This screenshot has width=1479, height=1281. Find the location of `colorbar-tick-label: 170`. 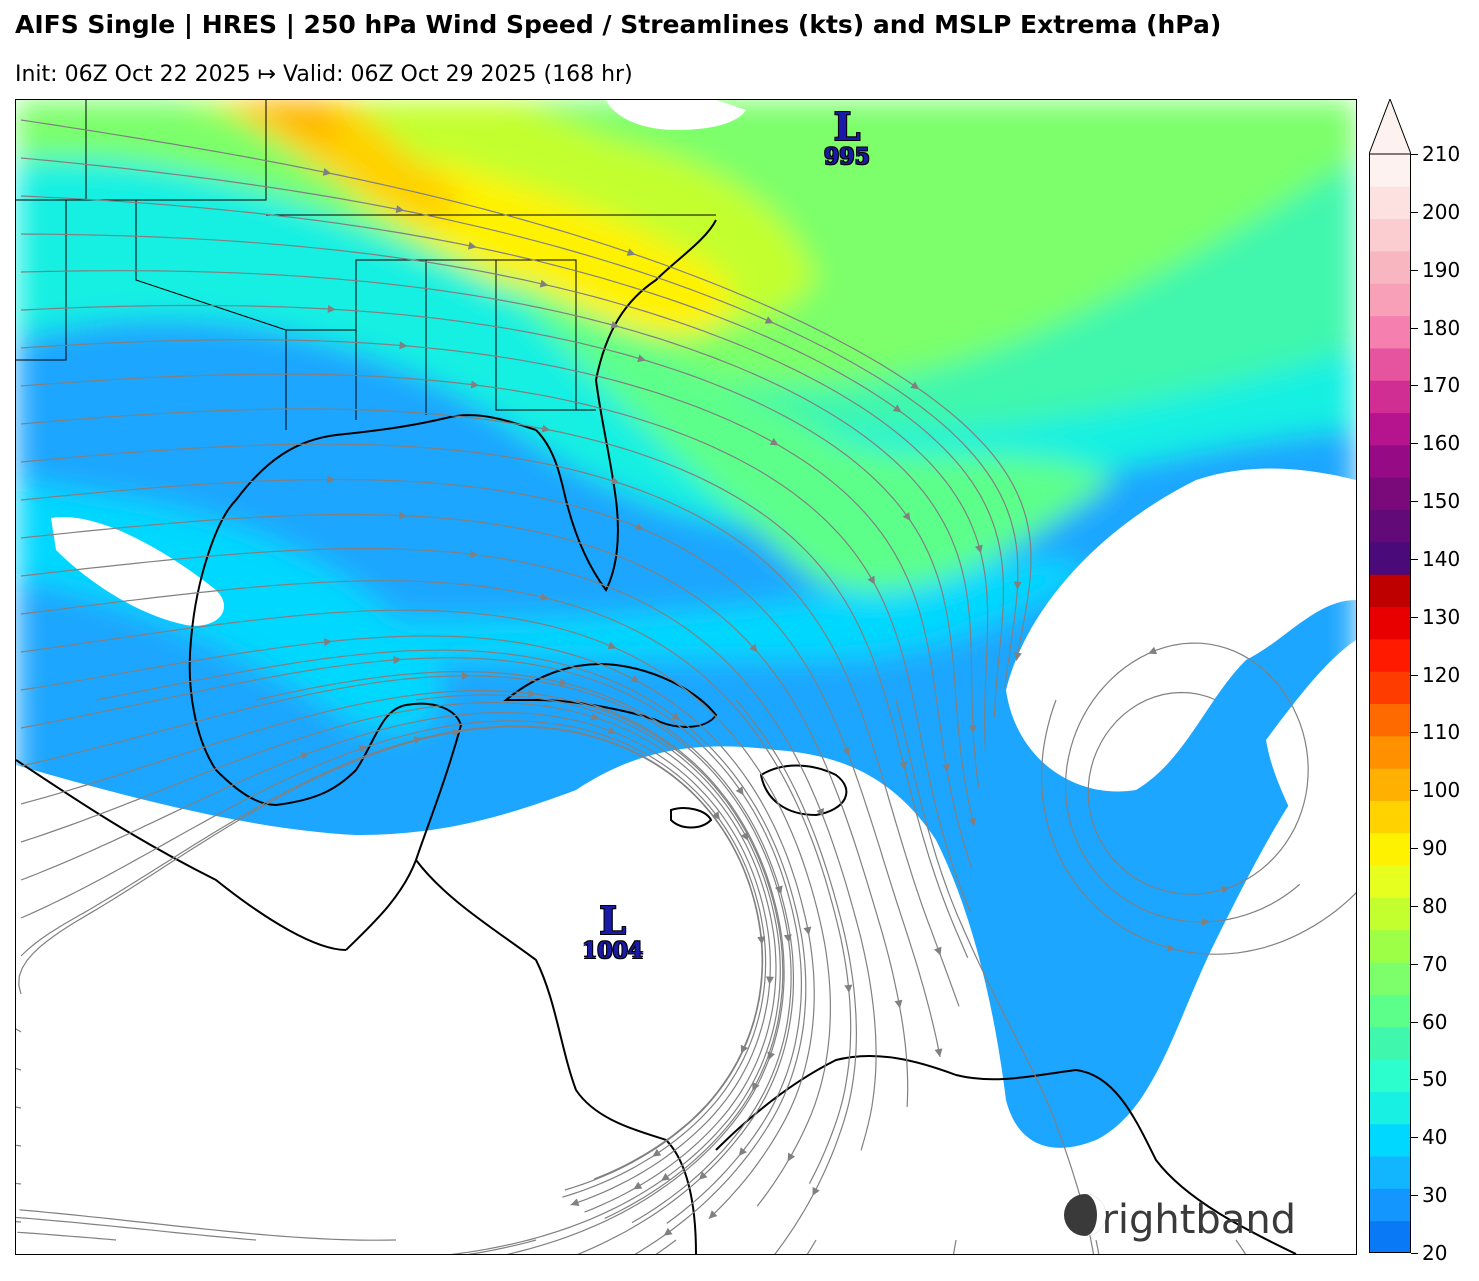

colorbar-tick-label: 170 is located at coordinates (1441, 385).